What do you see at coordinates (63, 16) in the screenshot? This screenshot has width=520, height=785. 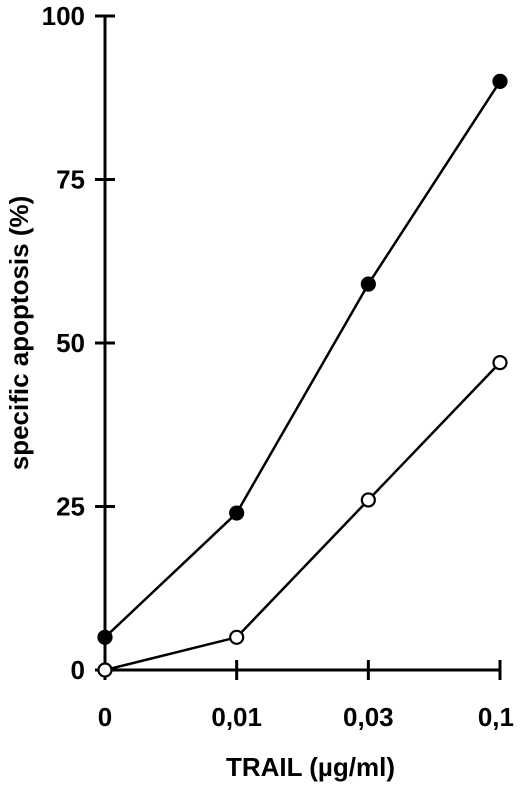 I see `y-tick-label: 100` at bounding box center [63, 16].